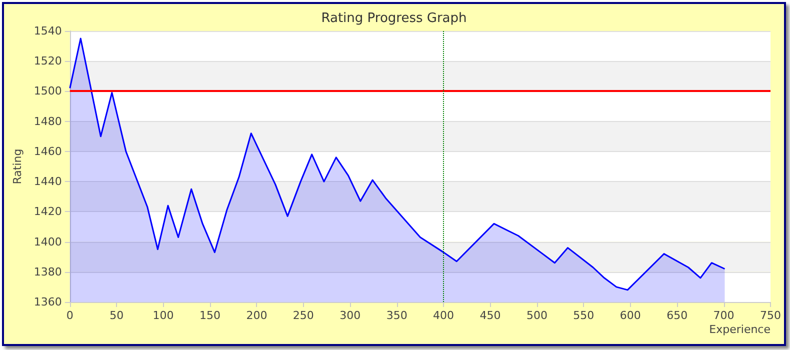  Describe the element at coordinates (210, 315) in the screenshot. I see `x-tick-label: 150` at that location.